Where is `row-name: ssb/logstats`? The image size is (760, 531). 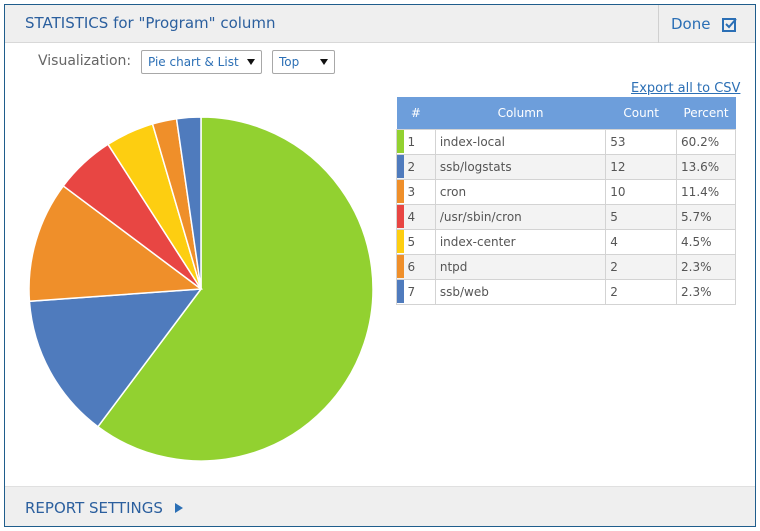
row-name: ssb/logstats is located at coordinates (520, 166).